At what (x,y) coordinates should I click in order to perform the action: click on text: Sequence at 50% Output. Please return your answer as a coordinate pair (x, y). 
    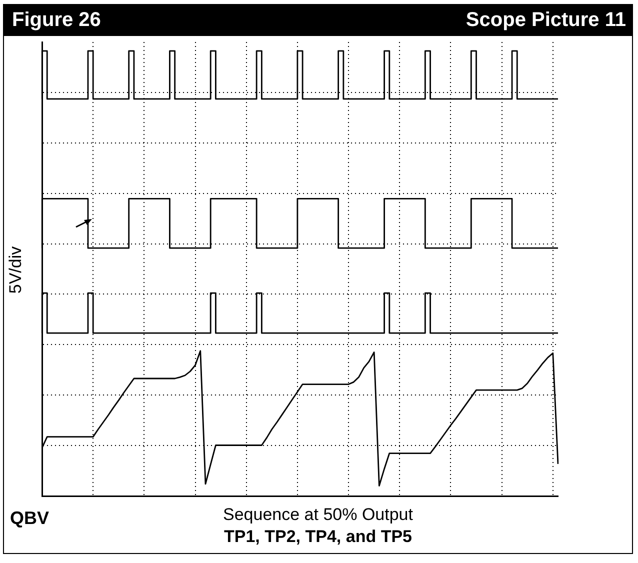
    Looking at the image, I should click on (318, 514).